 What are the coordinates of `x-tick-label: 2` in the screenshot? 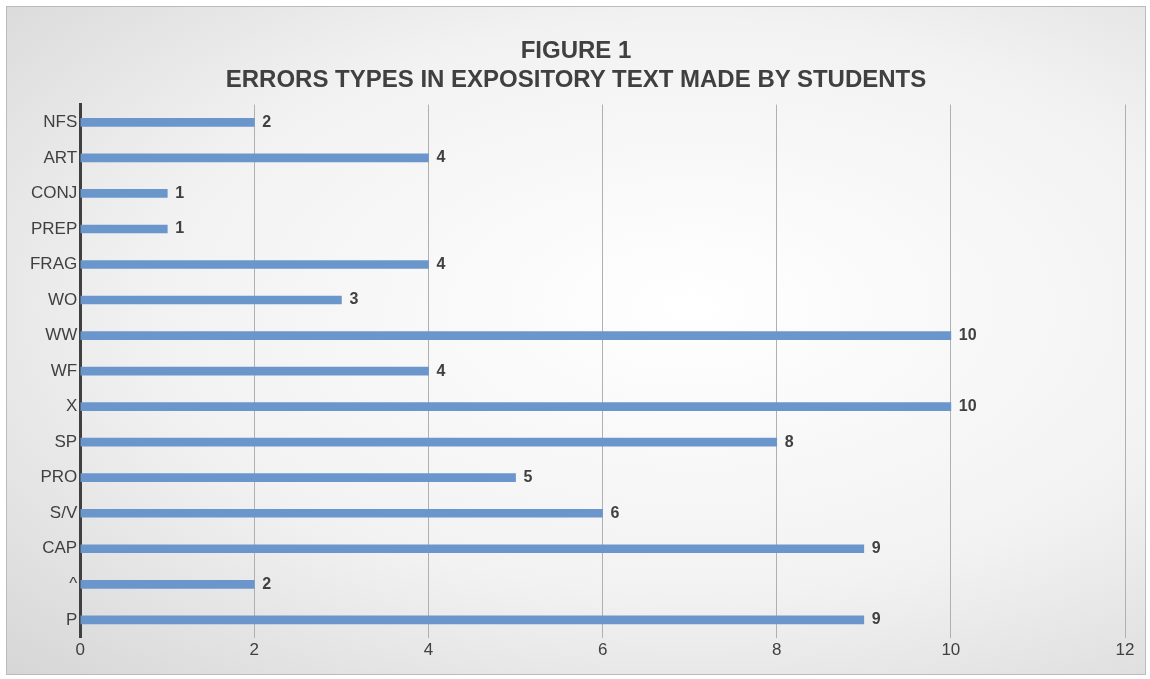 It's located at (254, 650).